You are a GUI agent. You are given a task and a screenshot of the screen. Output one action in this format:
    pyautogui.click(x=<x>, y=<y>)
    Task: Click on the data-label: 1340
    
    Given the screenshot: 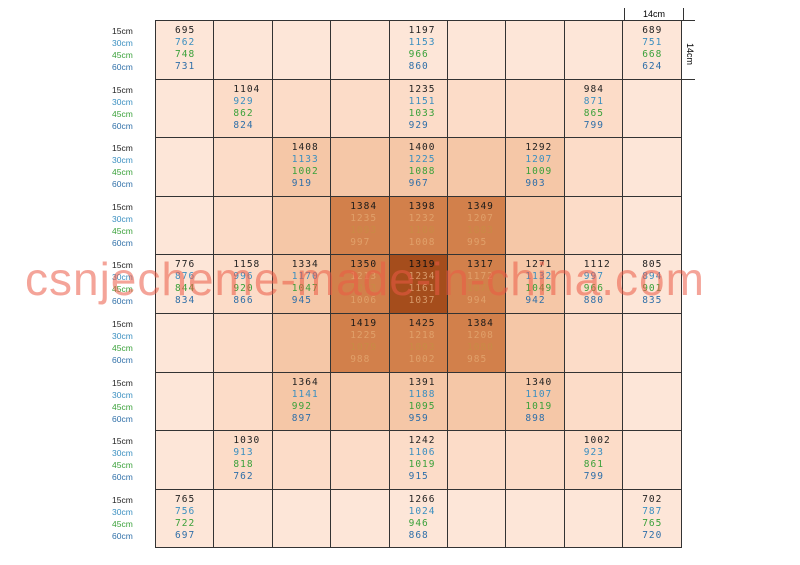 What is the action you would take?
    pyautogui.click(x=539, y=382)
    